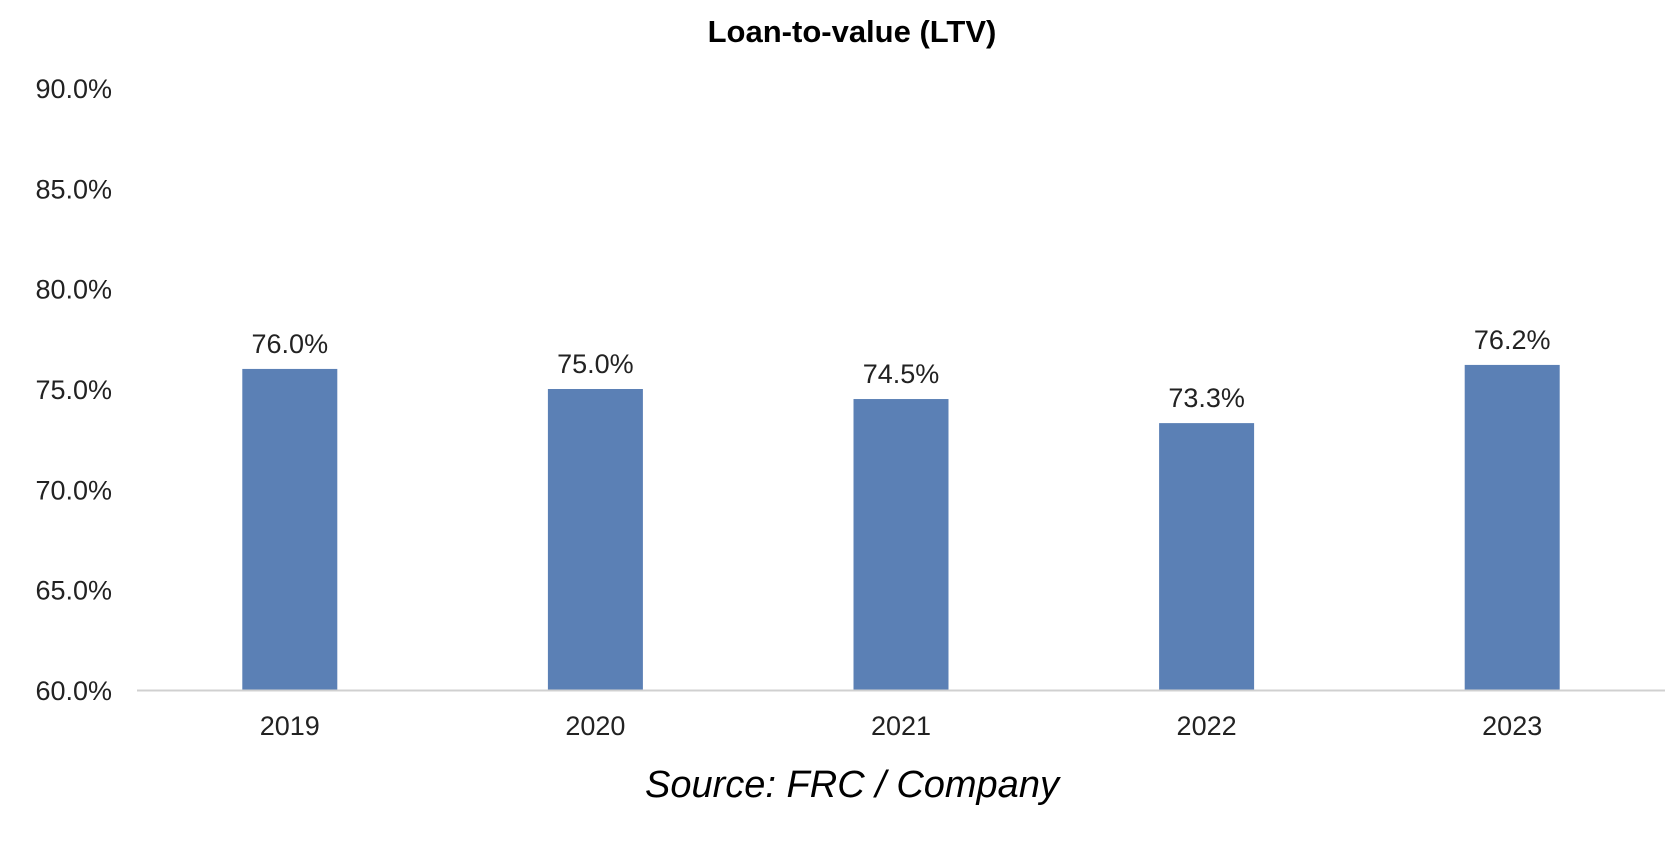 Image resolution: width=1674 pixels, height=868 pixels. Describe the element at coordinates (73, 591) in the screenshot. I see `y-tick-label: 65.0%` at that location.